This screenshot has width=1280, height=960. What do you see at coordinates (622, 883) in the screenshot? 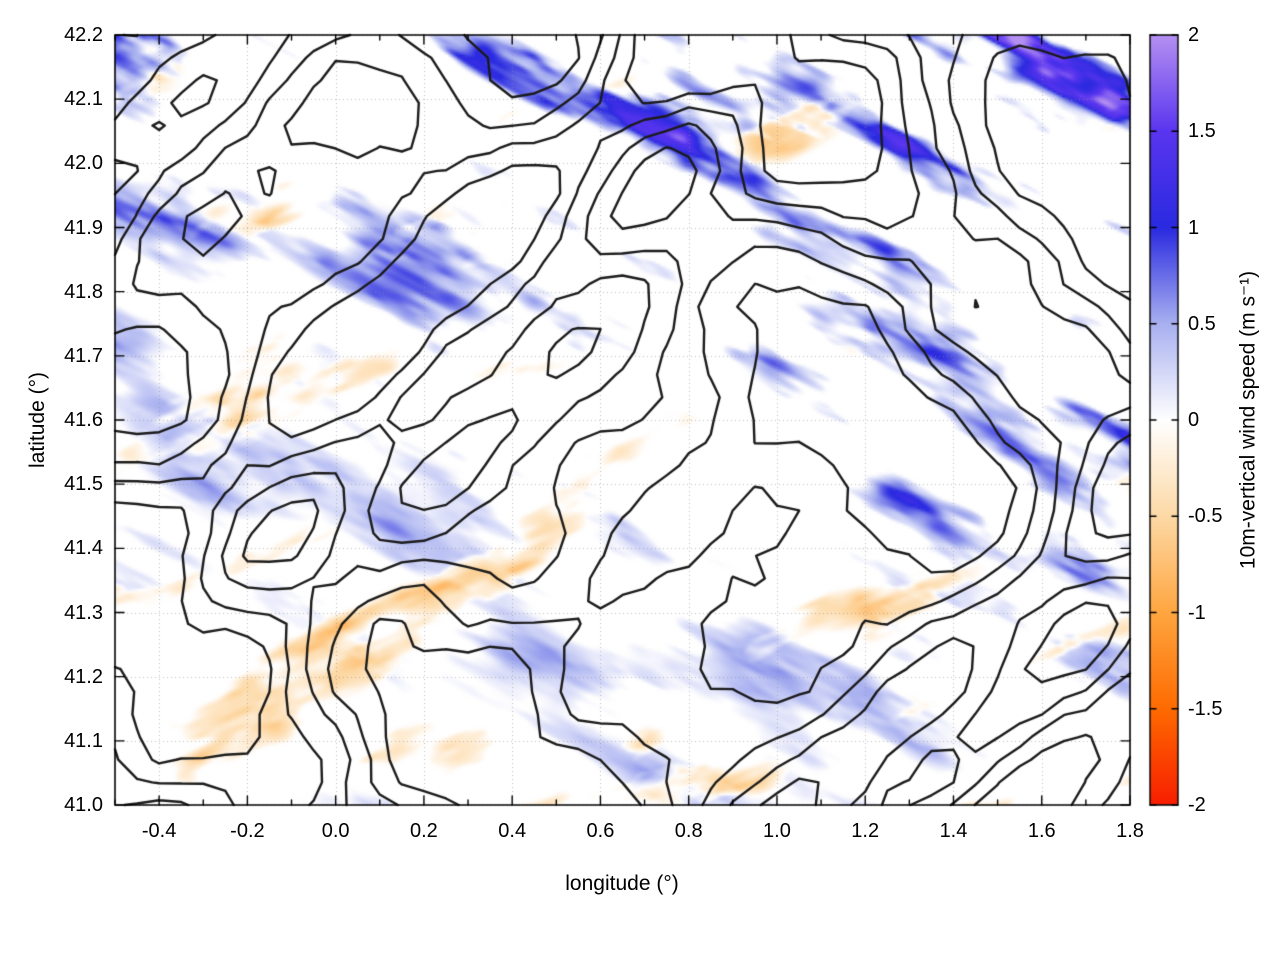
I see `x-axis-title: longitude (°)` at bounding box center [622, 883].